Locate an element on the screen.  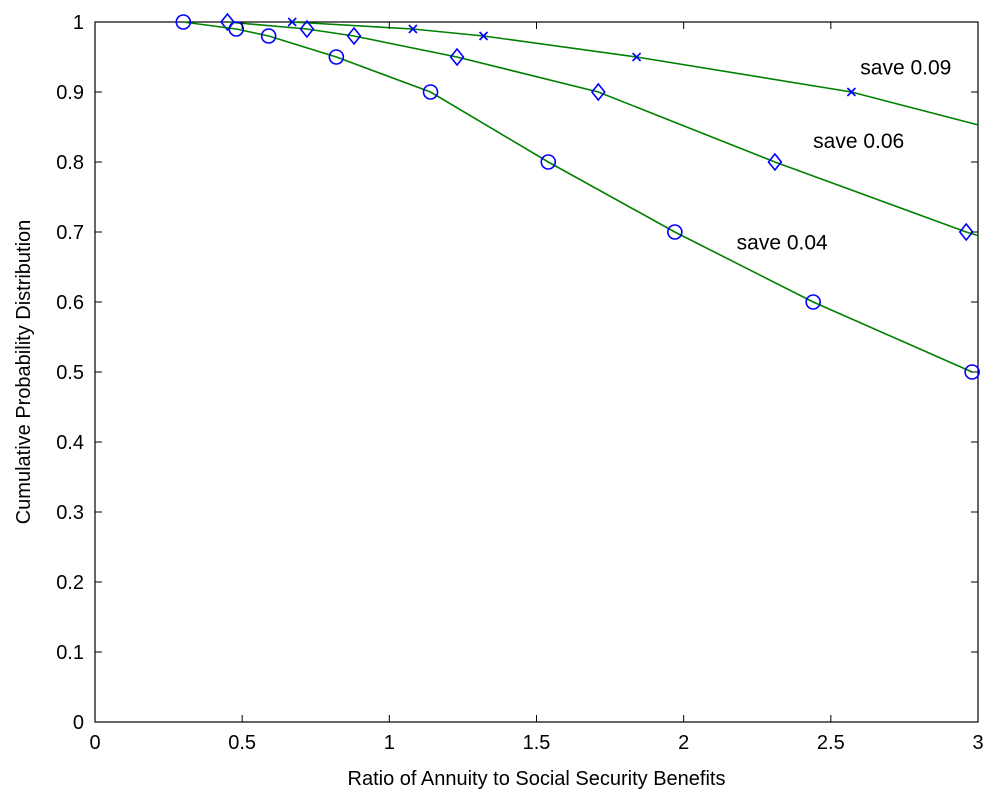
y-tick-label: 0.7 is located at coordinates (70, 233).